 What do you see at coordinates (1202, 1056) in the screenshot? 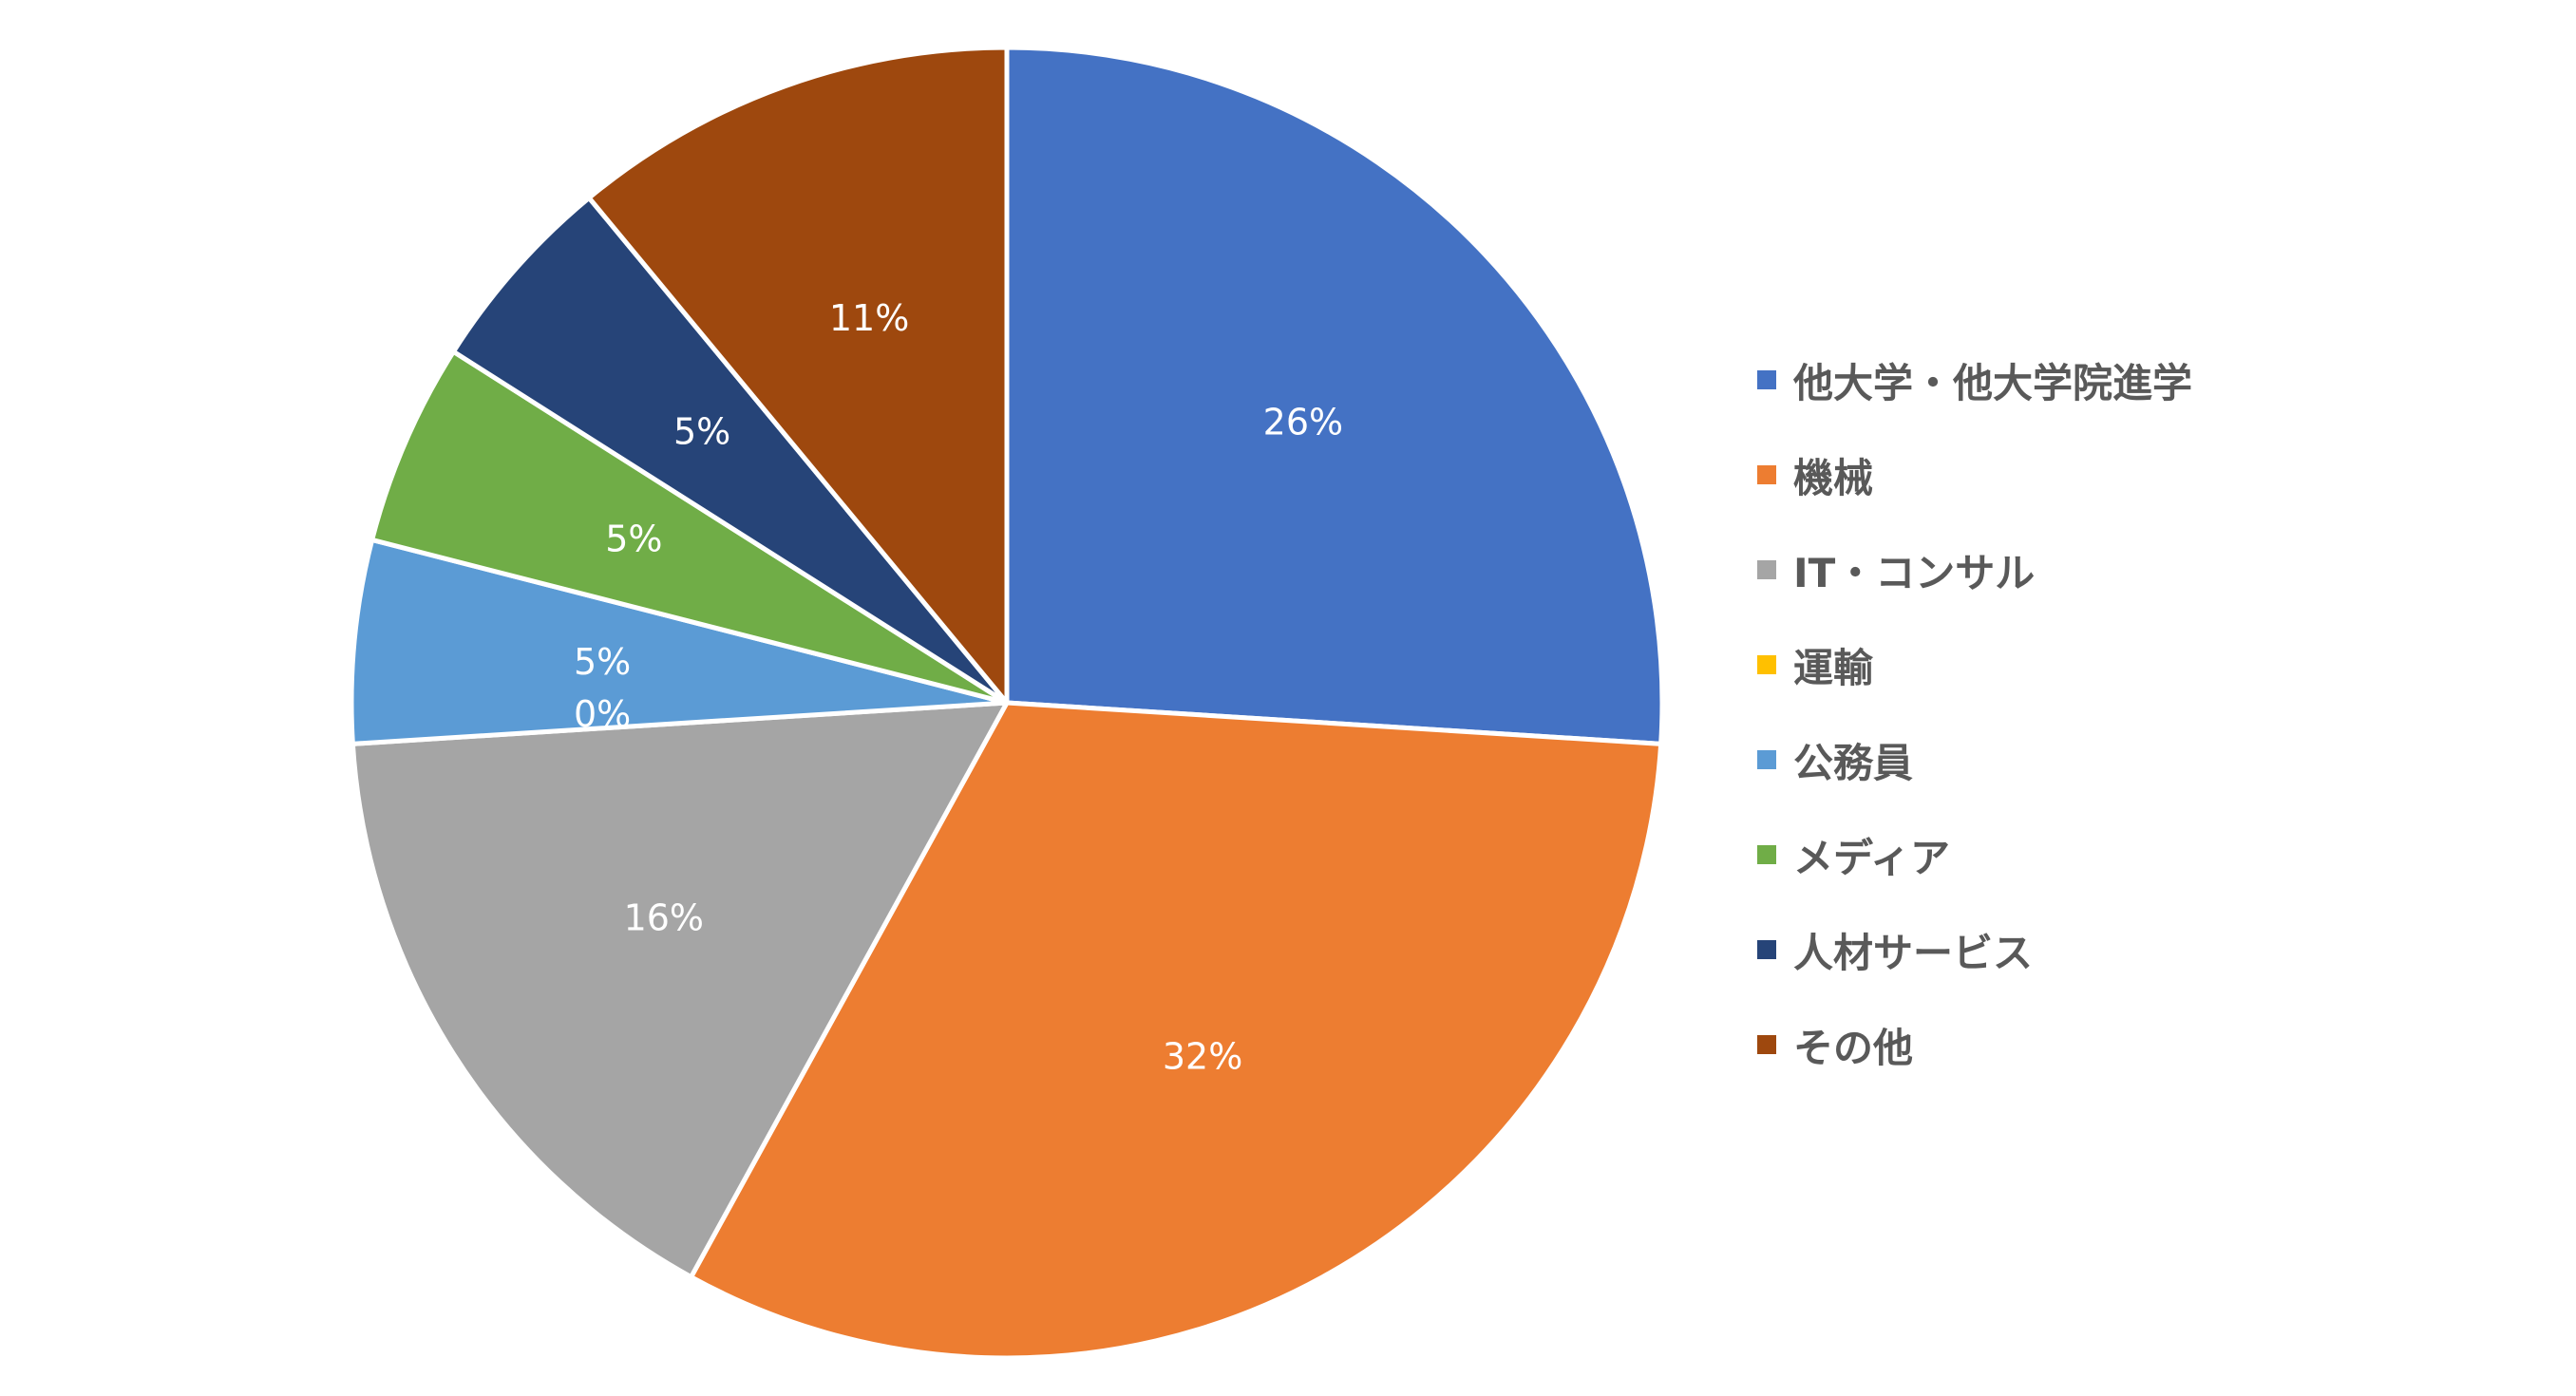
I see `pie-data-label-1: 32%` at bounding box center [1202, 1056].